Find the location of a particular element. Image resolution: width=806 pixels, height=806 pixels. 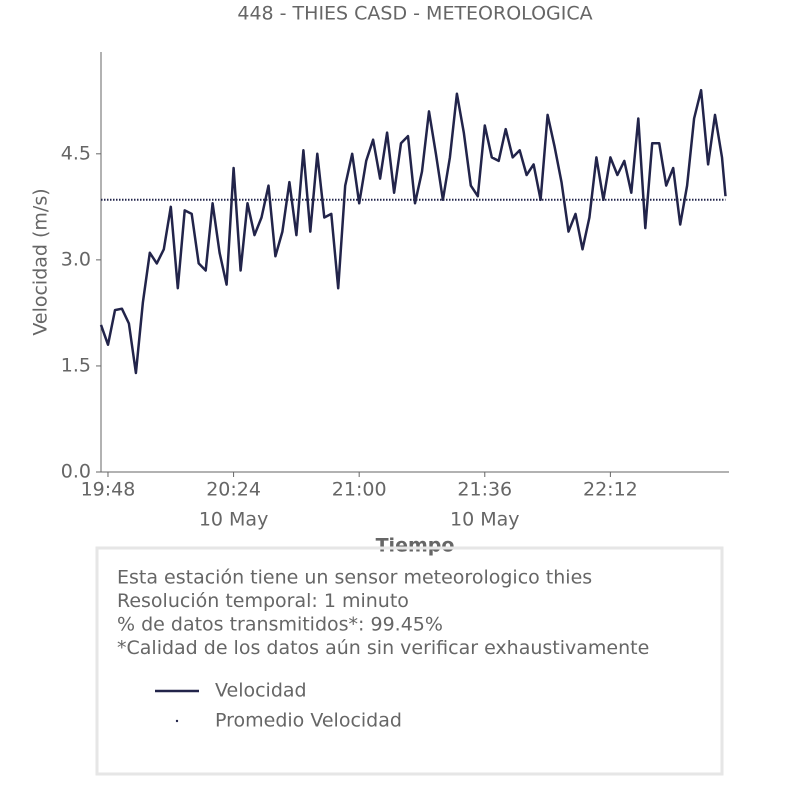

y-tick-label: 1.5 is located at coordinates (76, 365).